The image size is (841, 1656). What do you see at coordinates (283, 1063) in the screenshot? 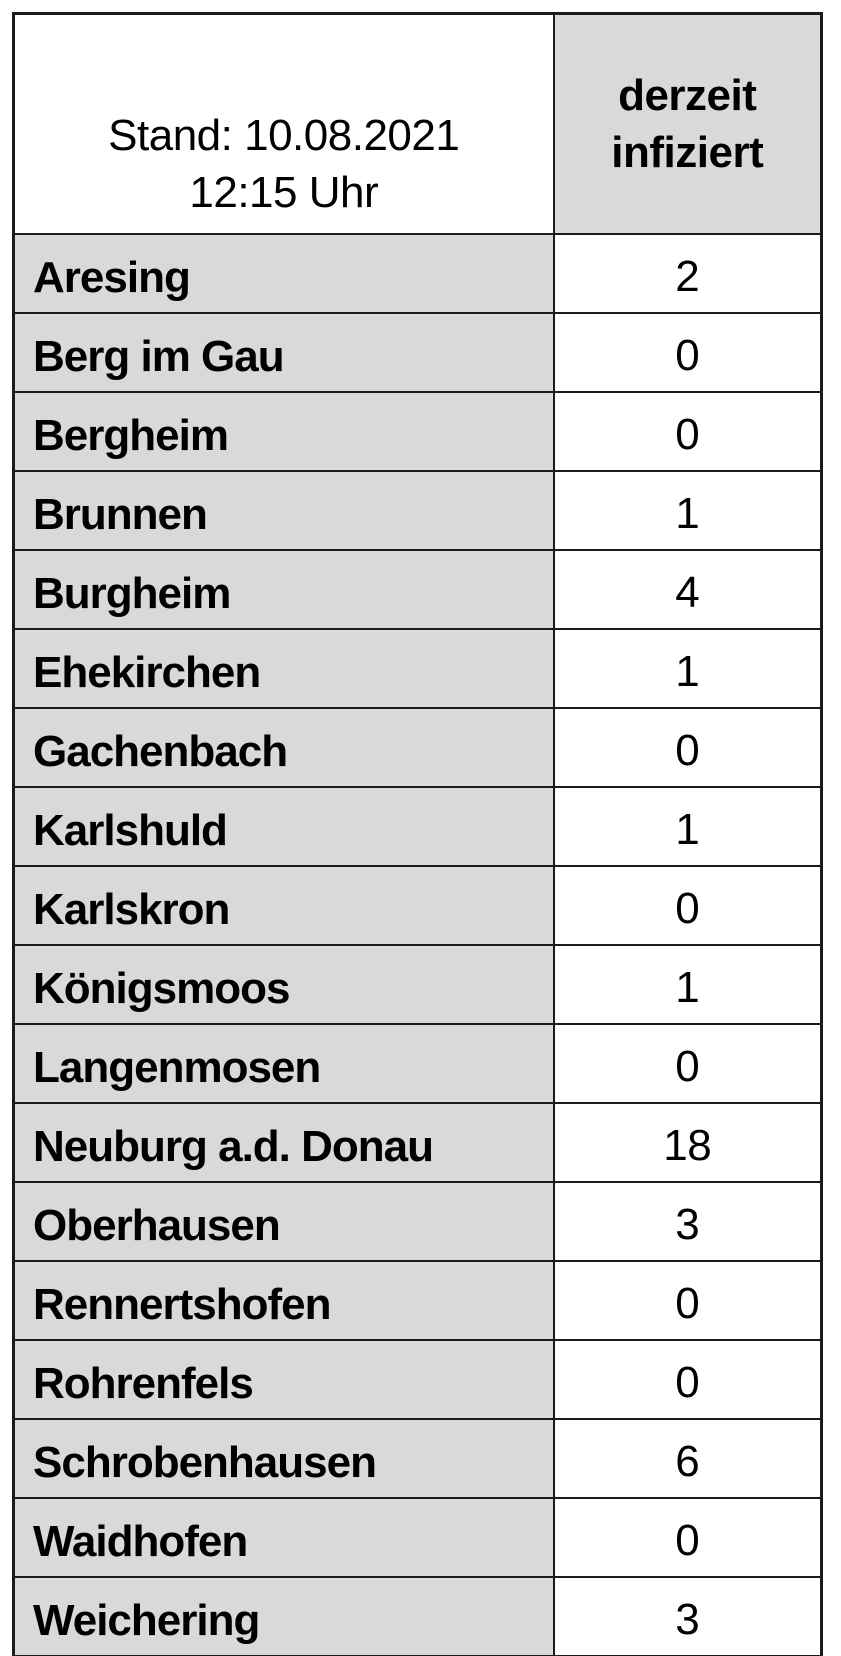
I see `municipality-name-cell: Langenmosen` at bounding box center [283, 1063].